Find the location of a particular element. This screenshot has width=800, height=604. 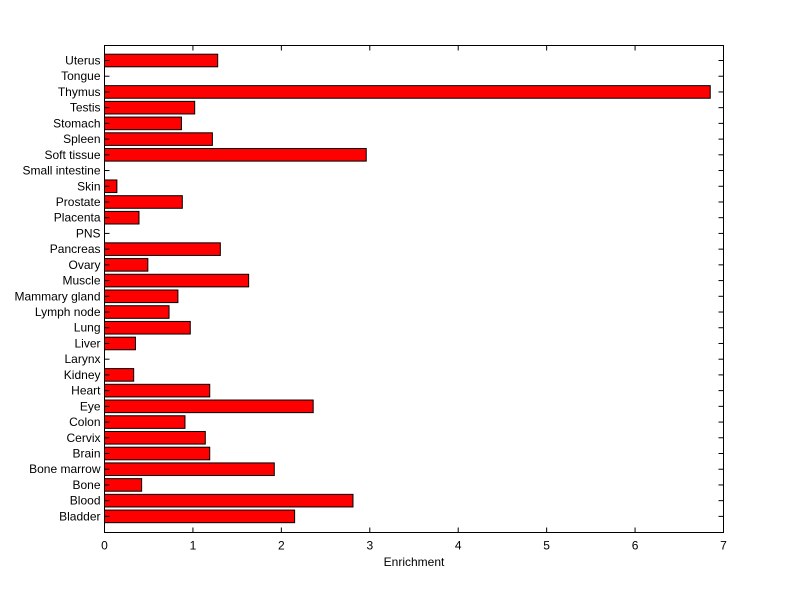

bar-stomach is located at coordinates (143, 123).